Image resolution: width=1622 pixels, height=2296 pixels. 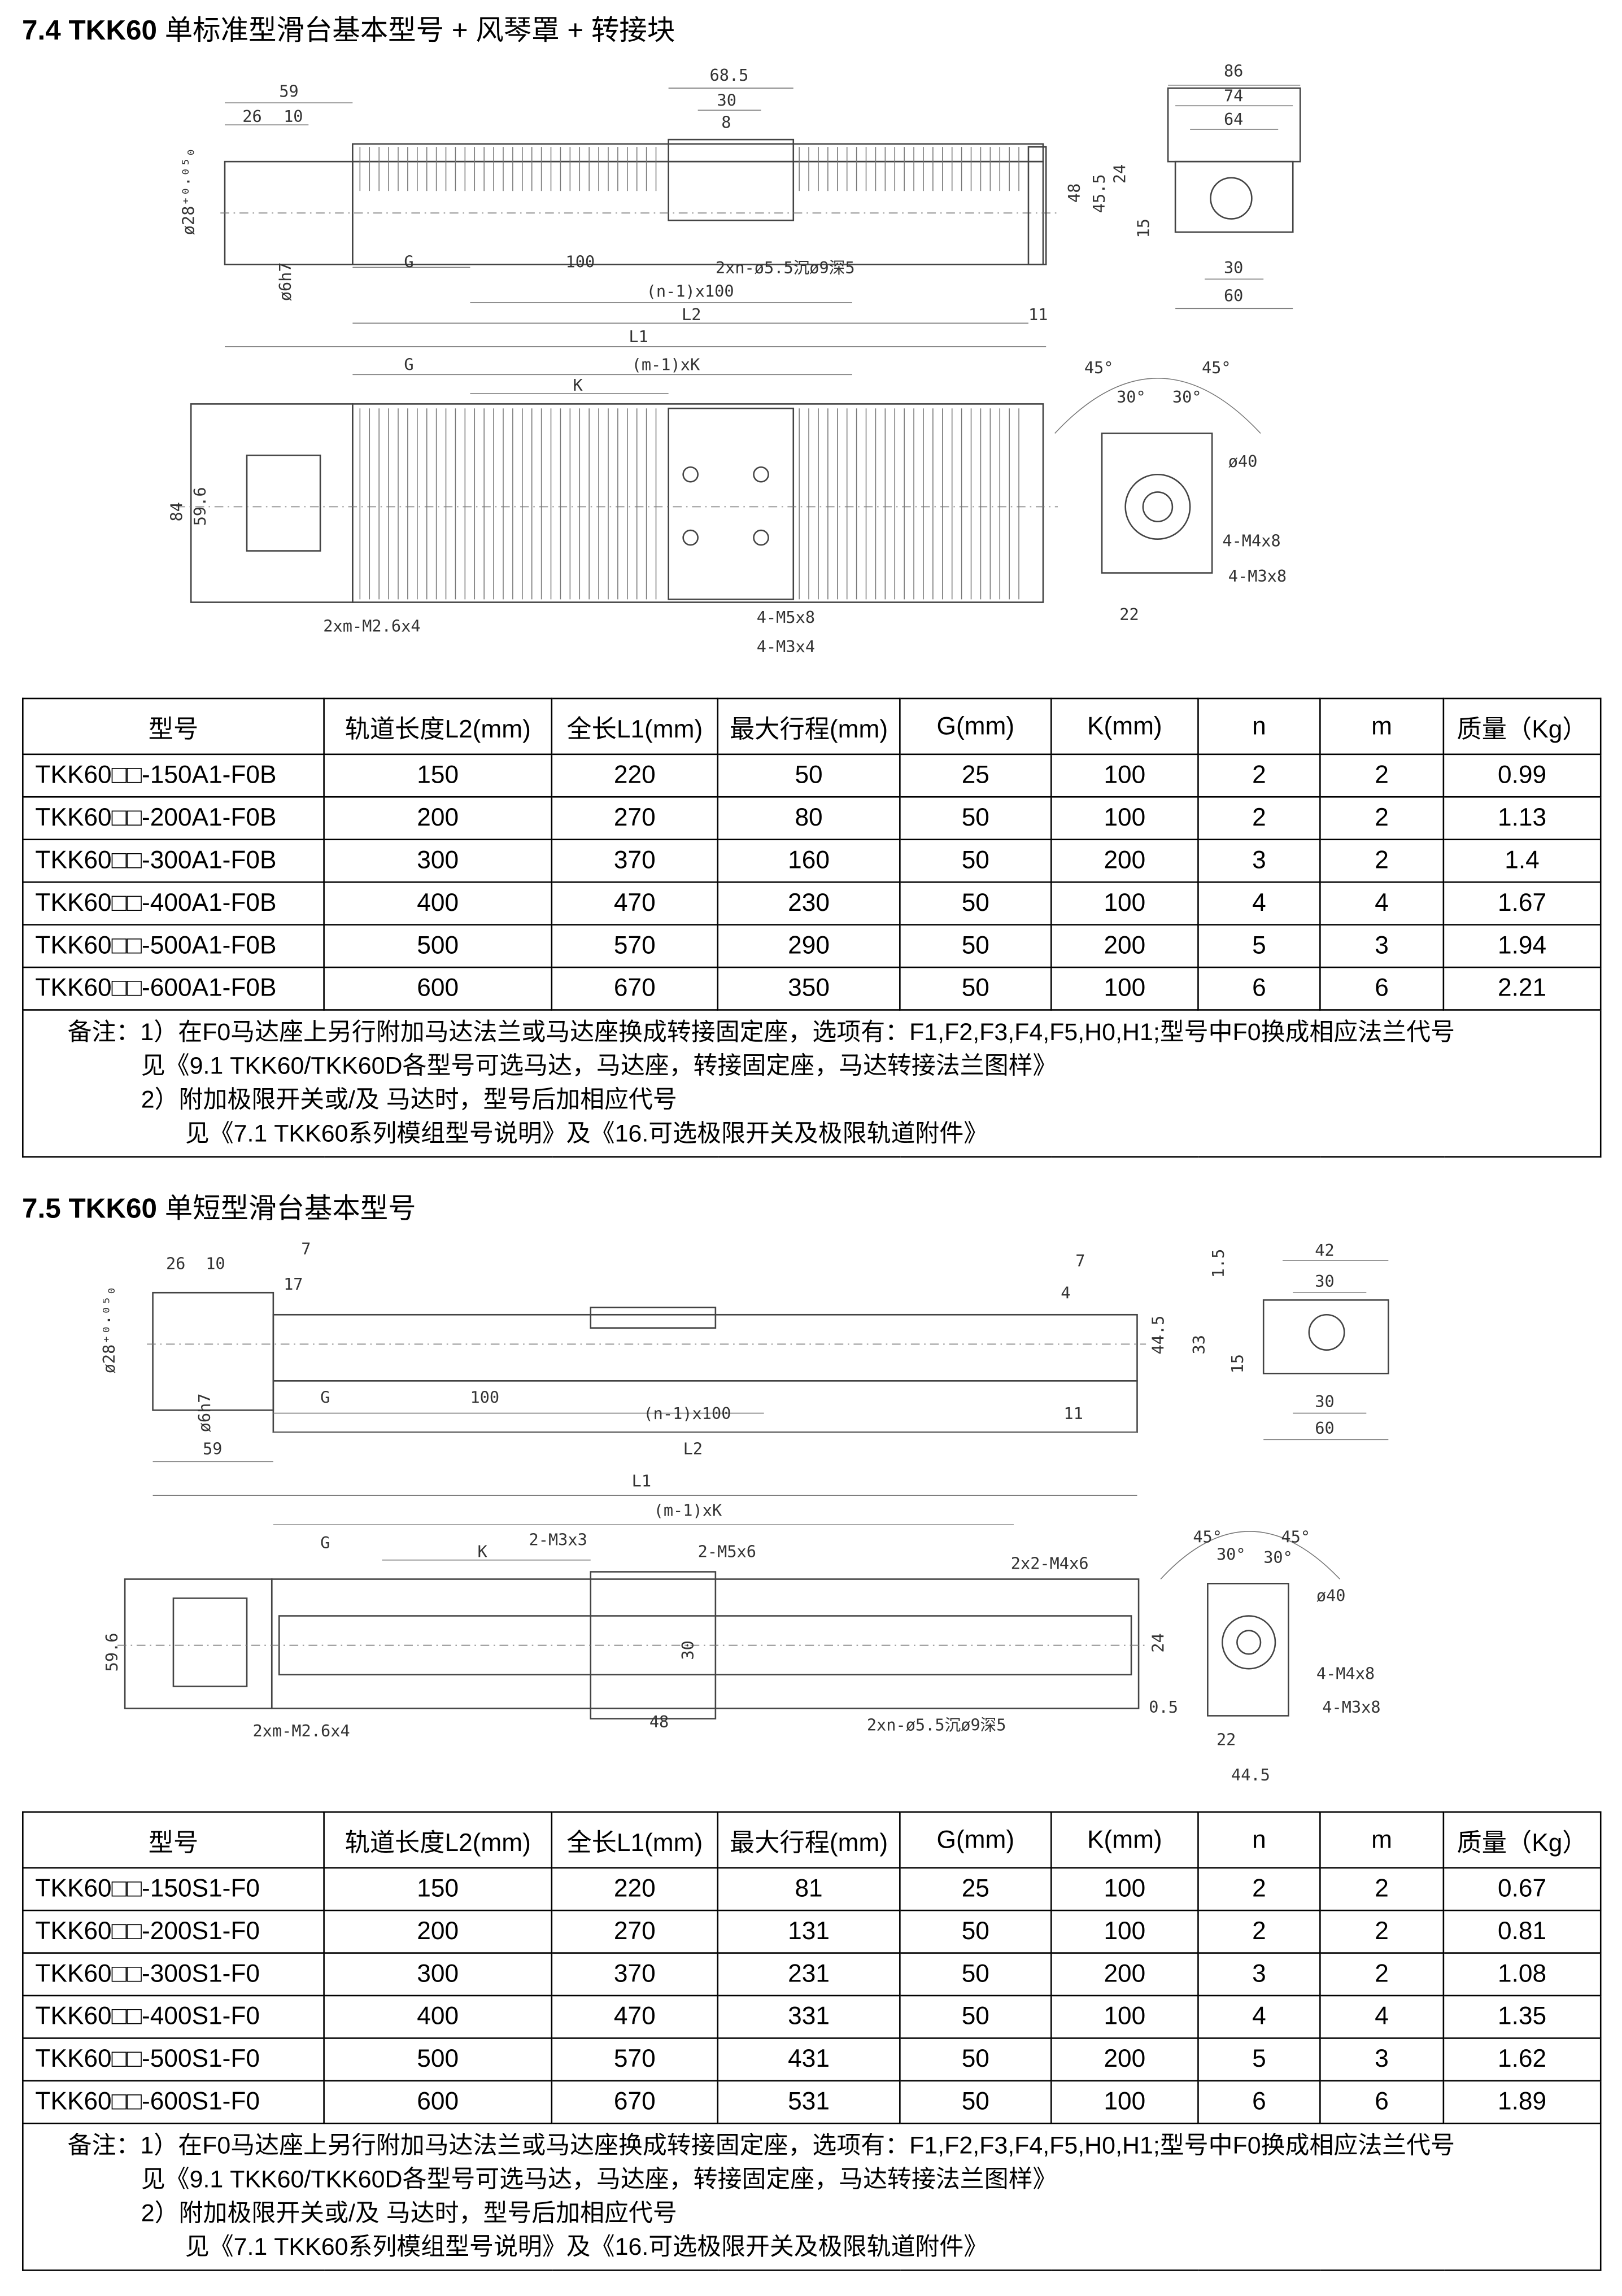 I want to click on table-row: TKK60□□-500S1-F0 500 570 431 50 200 5 3 1.62, so click(x=812, y=2059).